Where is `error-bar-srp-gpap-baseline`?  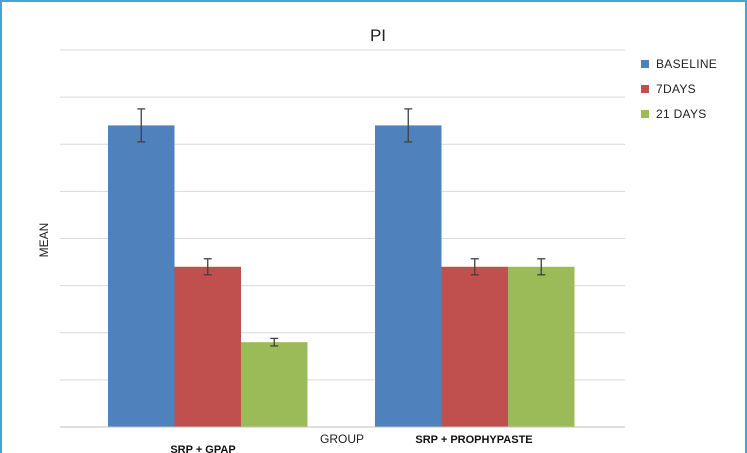
error-bar-srp-gpap-baseline is located at coordinates (141, 125).